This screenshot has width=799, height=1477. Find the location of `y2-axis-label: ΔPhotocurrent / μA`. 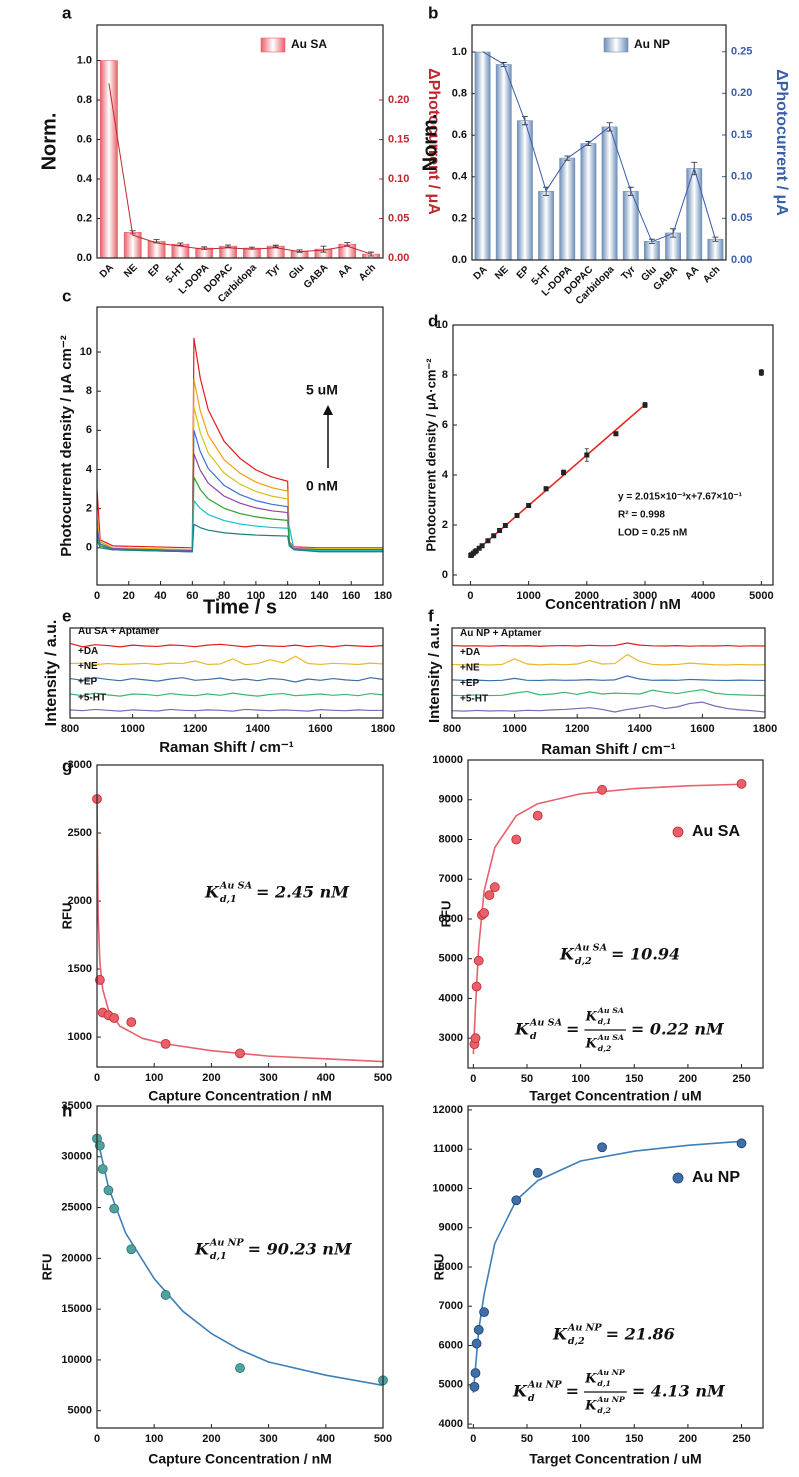

y2-axis-label: ΔPhotocurrent / μA is located at coordinates (433, 141).